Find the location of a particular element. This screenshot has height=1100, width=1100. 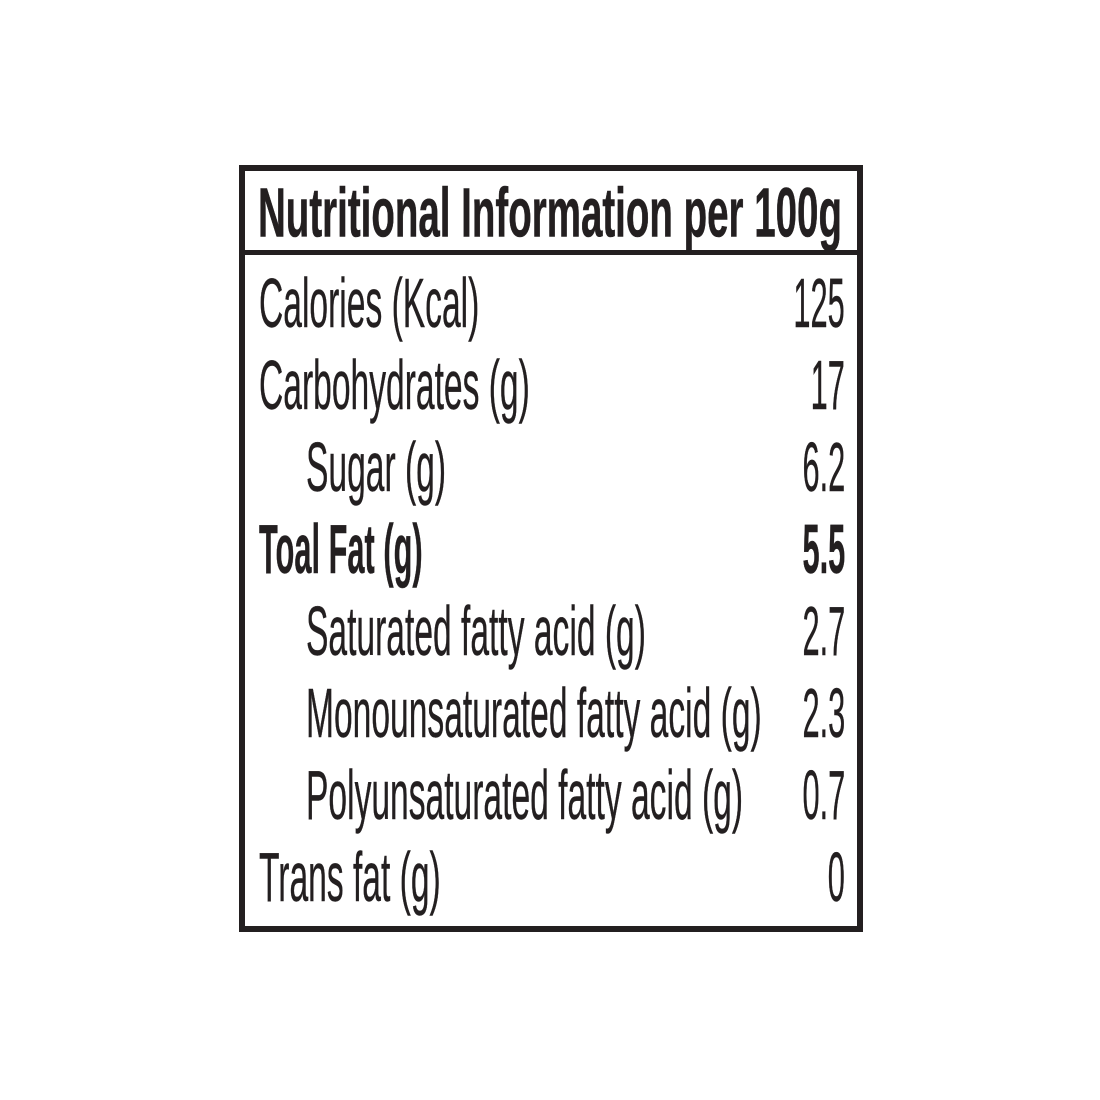

nutrition-row: Polyunsaturated fatty acid (g) 0.7 is located at coordinates (551, 795).